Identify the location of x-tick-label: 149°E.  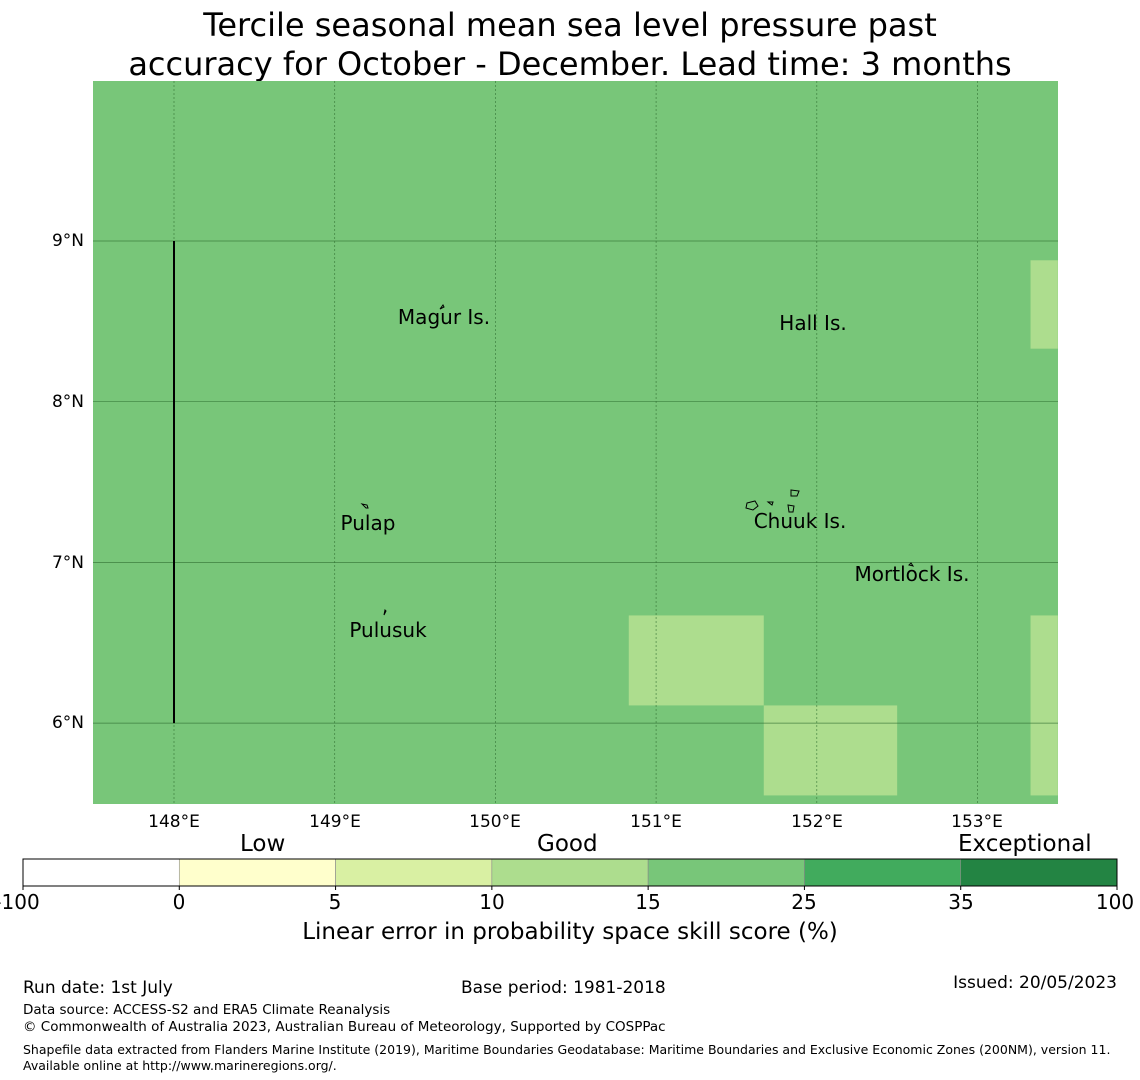
(335, 822).